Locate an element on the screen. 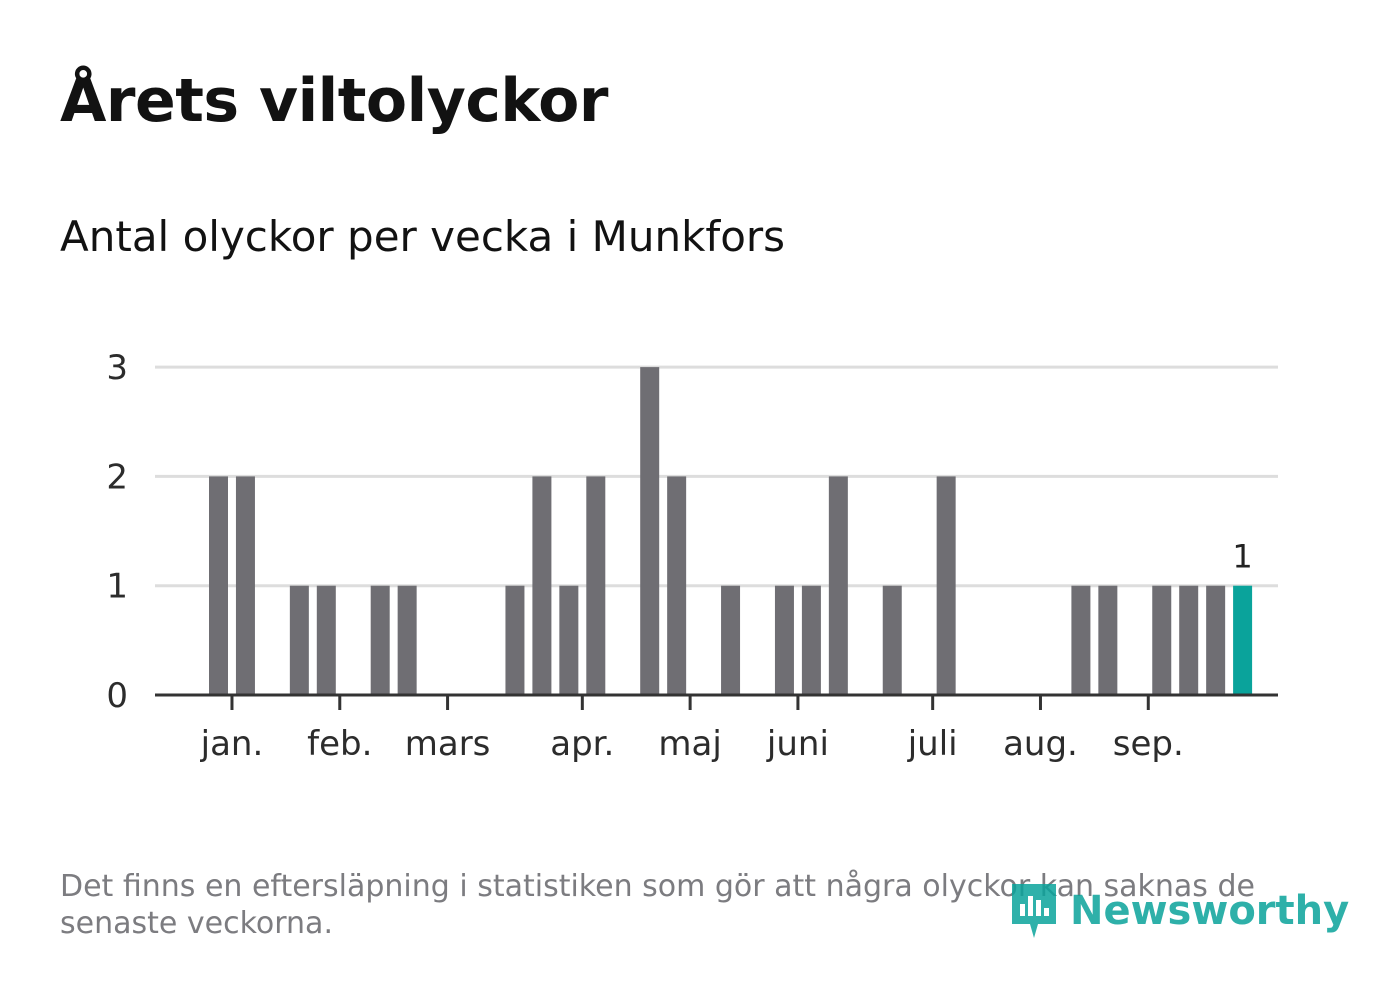  y-tick-label: 1 is located at coordinates (117, 587).